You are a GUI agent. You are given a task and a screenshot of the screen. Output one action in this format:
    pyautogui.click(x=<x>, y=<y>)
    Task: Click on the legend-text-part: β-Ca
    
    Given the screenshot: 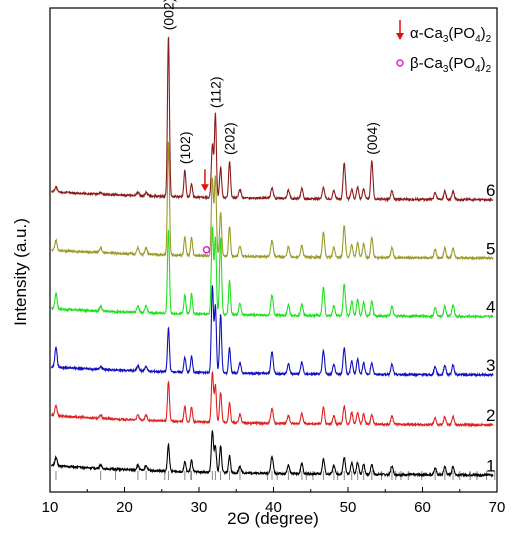 What is the action you would take?
    pyautogui.click(x=426, y=63)
    